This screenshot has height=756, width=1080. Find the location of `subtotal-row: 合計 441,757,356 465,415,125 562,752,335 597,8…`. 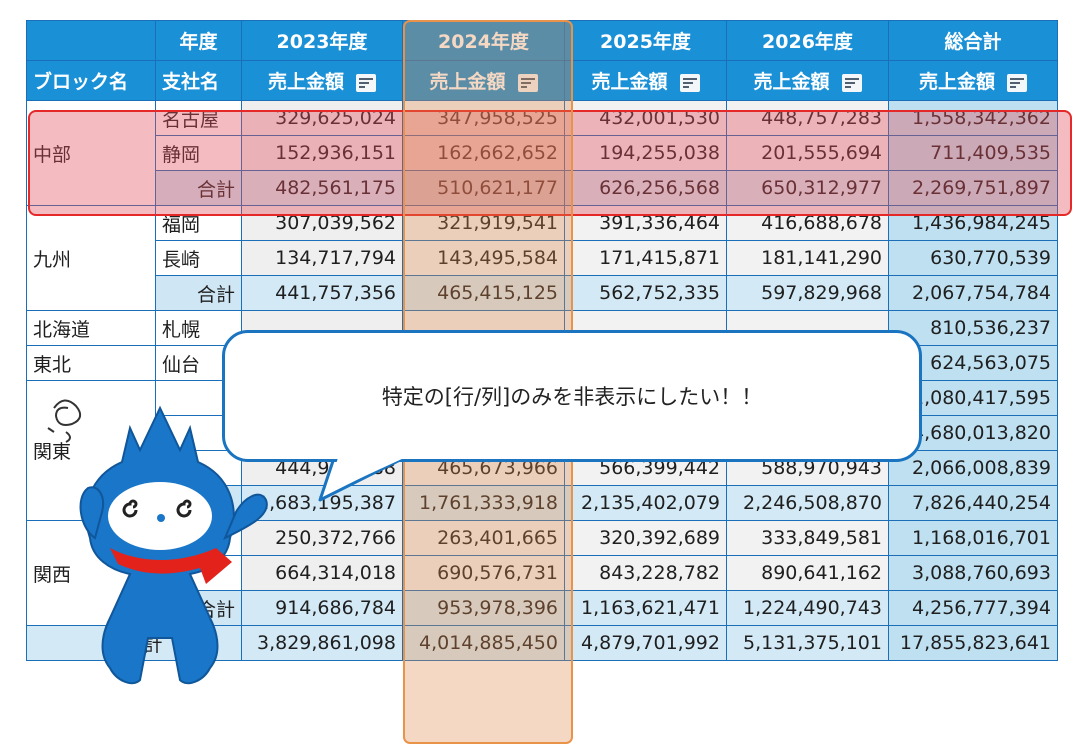

subtotal-row: 合計 441,757,356 465,415,125 562,752,335 597,8… is located at coordinates (542, 293).